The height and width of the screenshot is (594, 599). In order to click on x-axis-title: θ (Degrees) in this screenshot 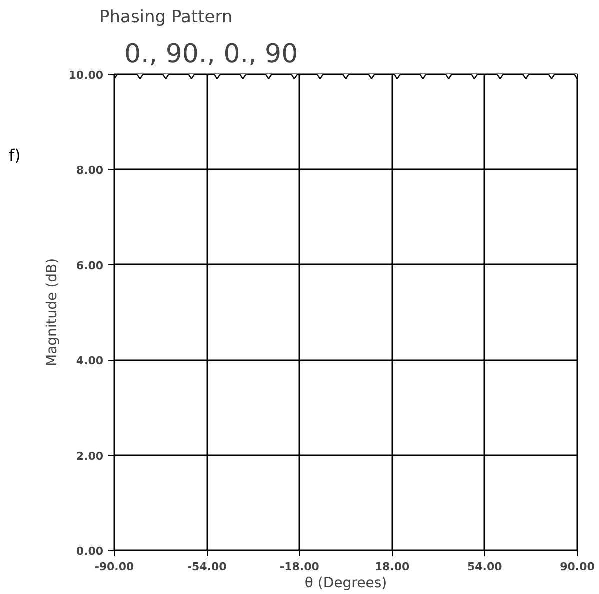, I will do `click(346, 584)`.